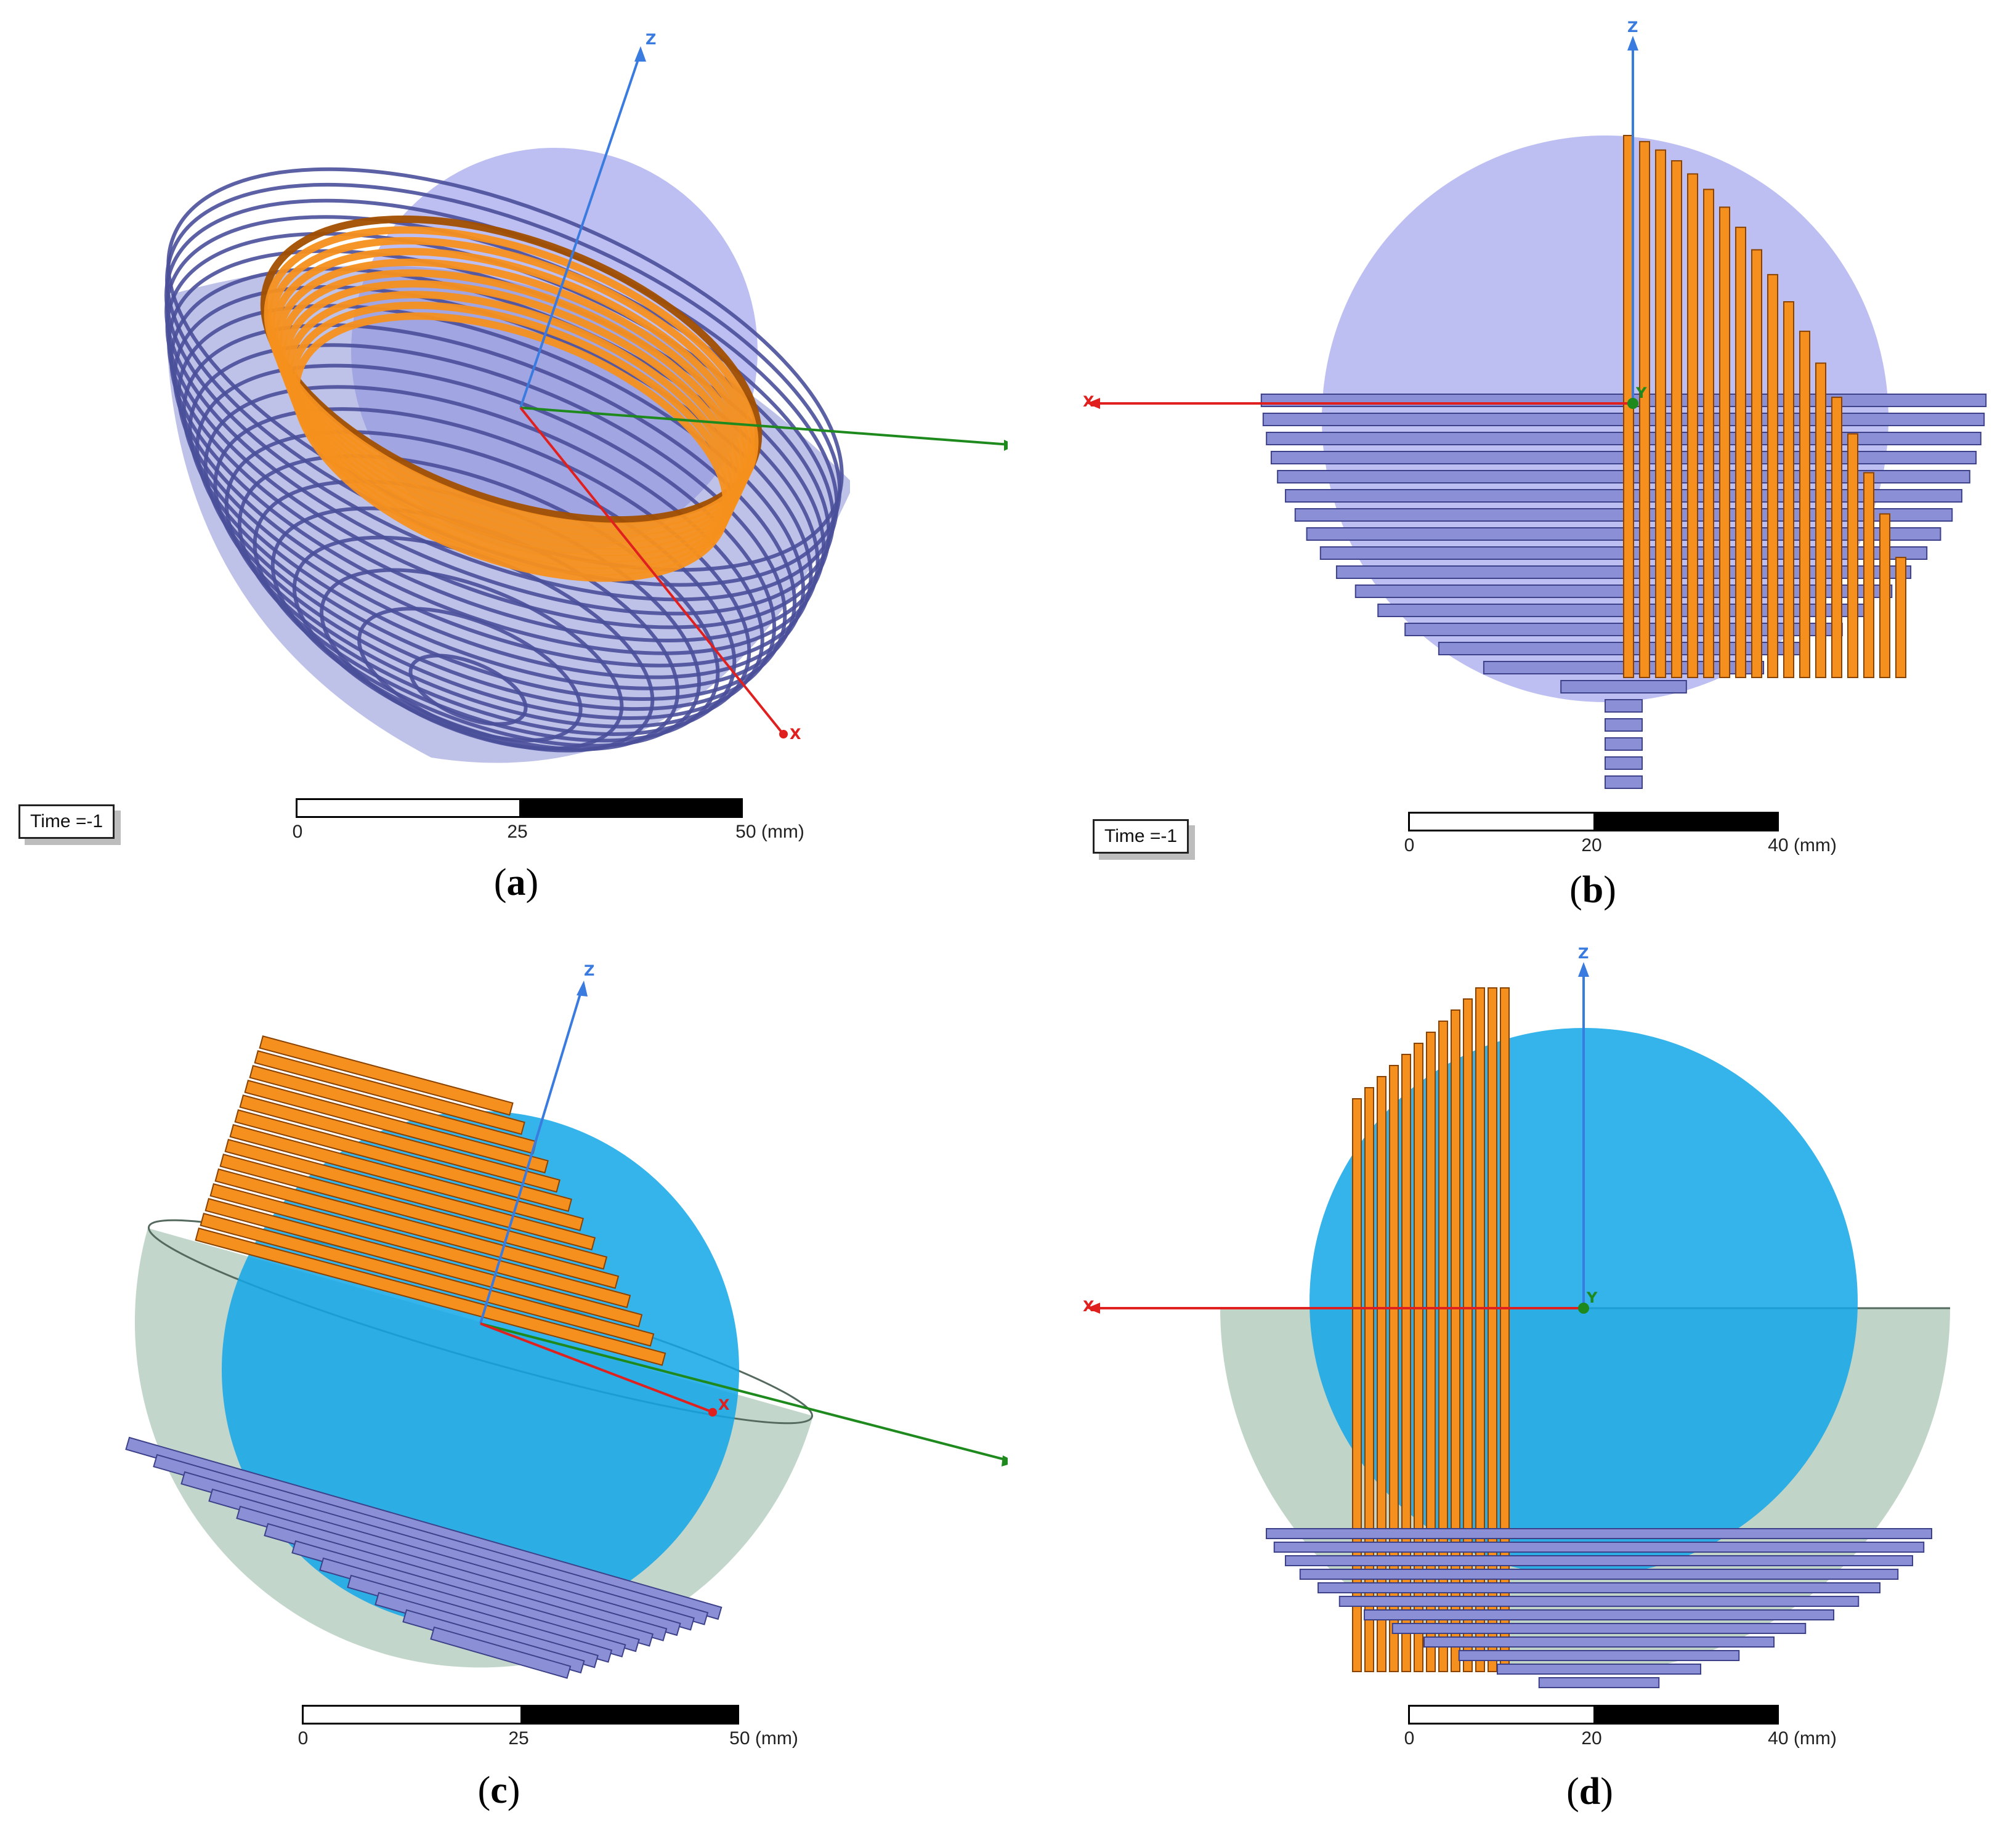 Image resolution: width=2016 pixels, height=1828 pixels. I want to click on axes: Z X Y, so click(1365, 214).